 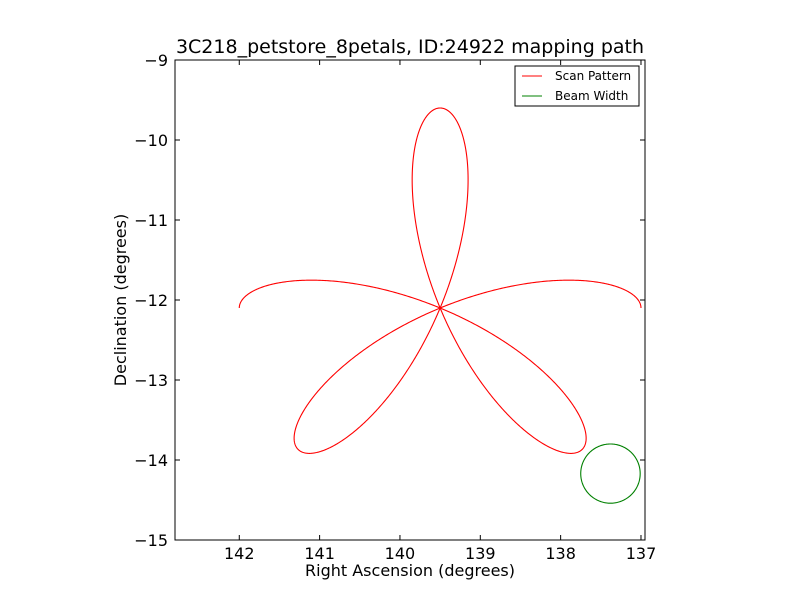 What do you see at coordinates (400, 553) in the screenshot?
I see `x-tick-label: 140` at bounding box center [400, 553].